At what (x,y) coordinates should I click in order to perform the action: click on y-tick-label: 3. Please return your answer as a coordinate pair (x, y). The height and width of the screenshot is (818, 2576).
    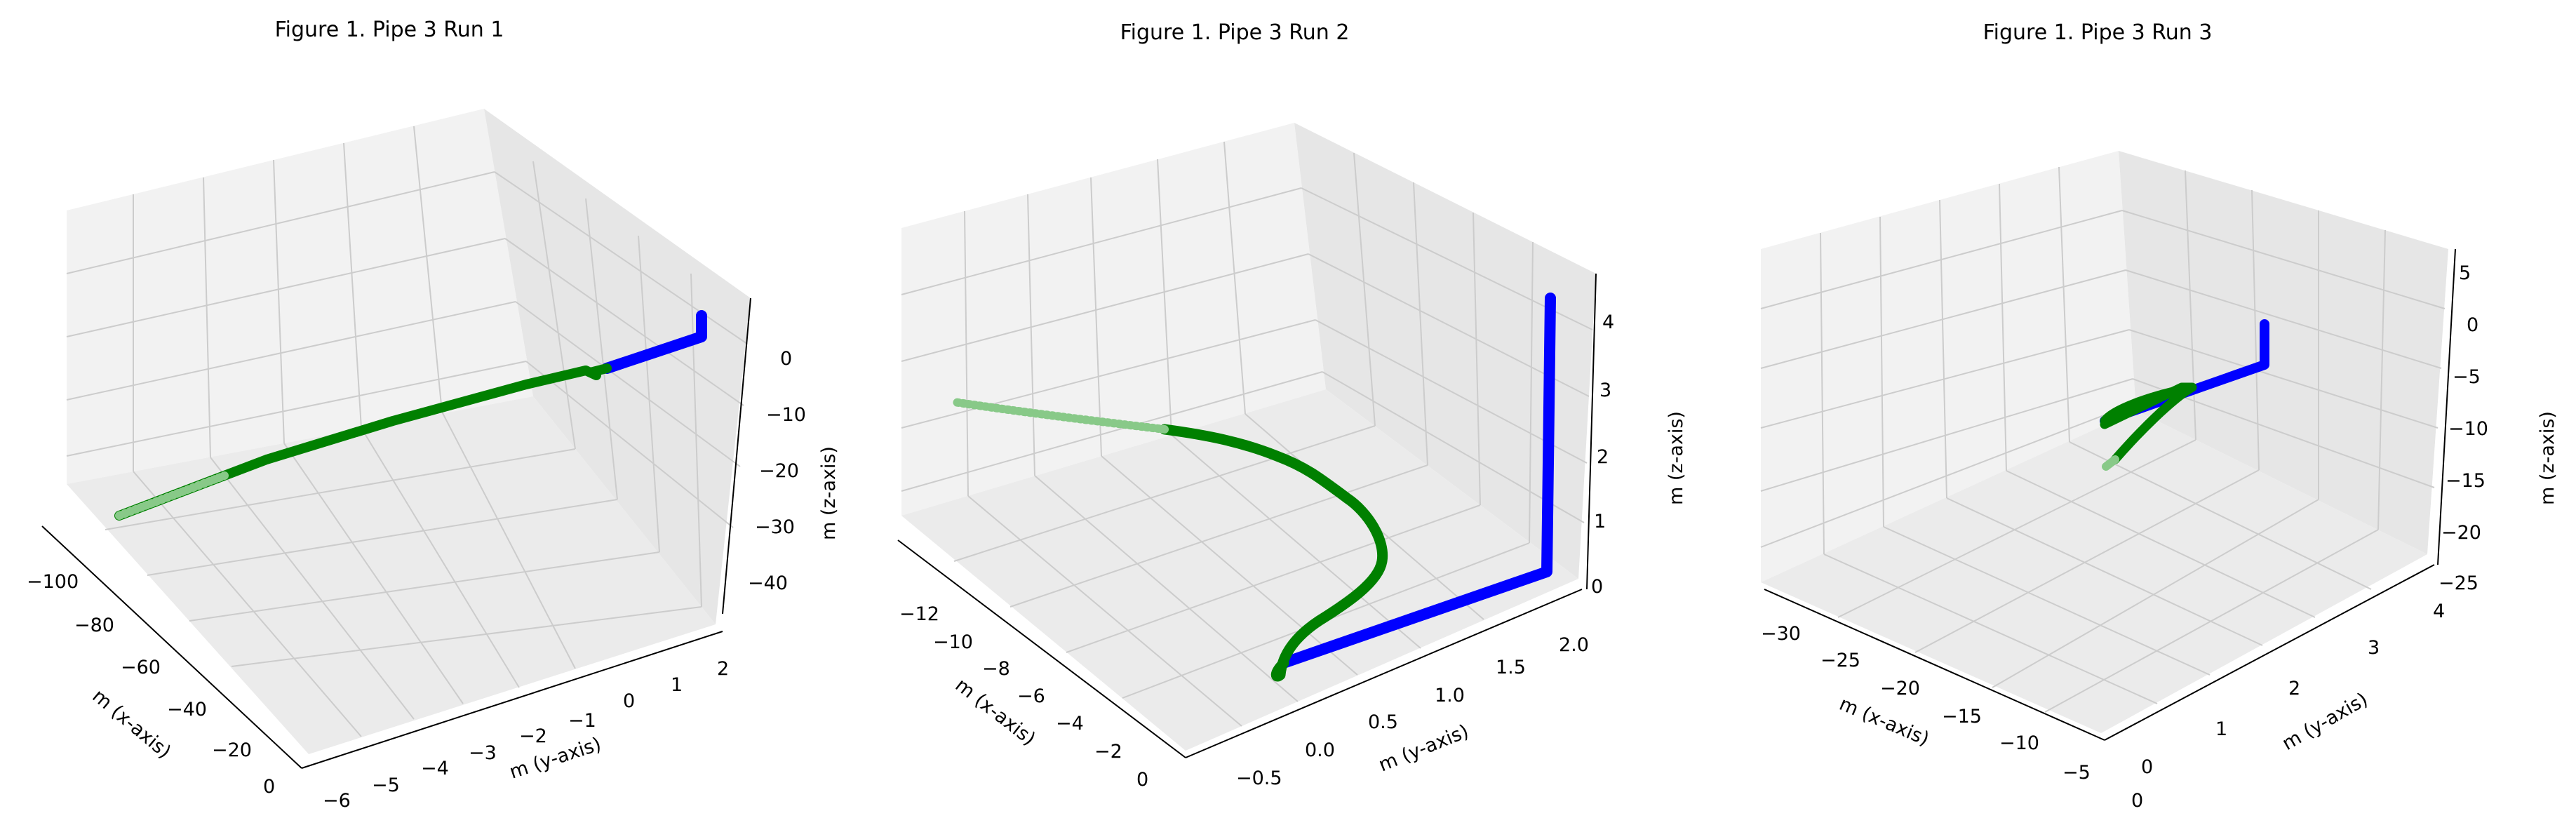
    Looking at the image, I should click on (2374, 648).